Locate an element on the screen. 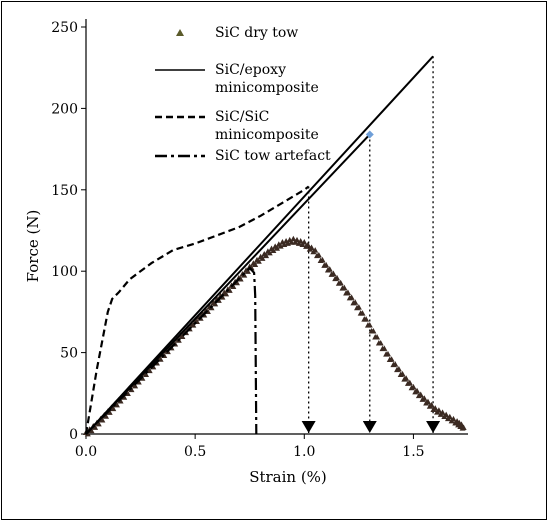 This screenshot has width=550, height=523. failure-point-marker is located at coordinates (369, 134).